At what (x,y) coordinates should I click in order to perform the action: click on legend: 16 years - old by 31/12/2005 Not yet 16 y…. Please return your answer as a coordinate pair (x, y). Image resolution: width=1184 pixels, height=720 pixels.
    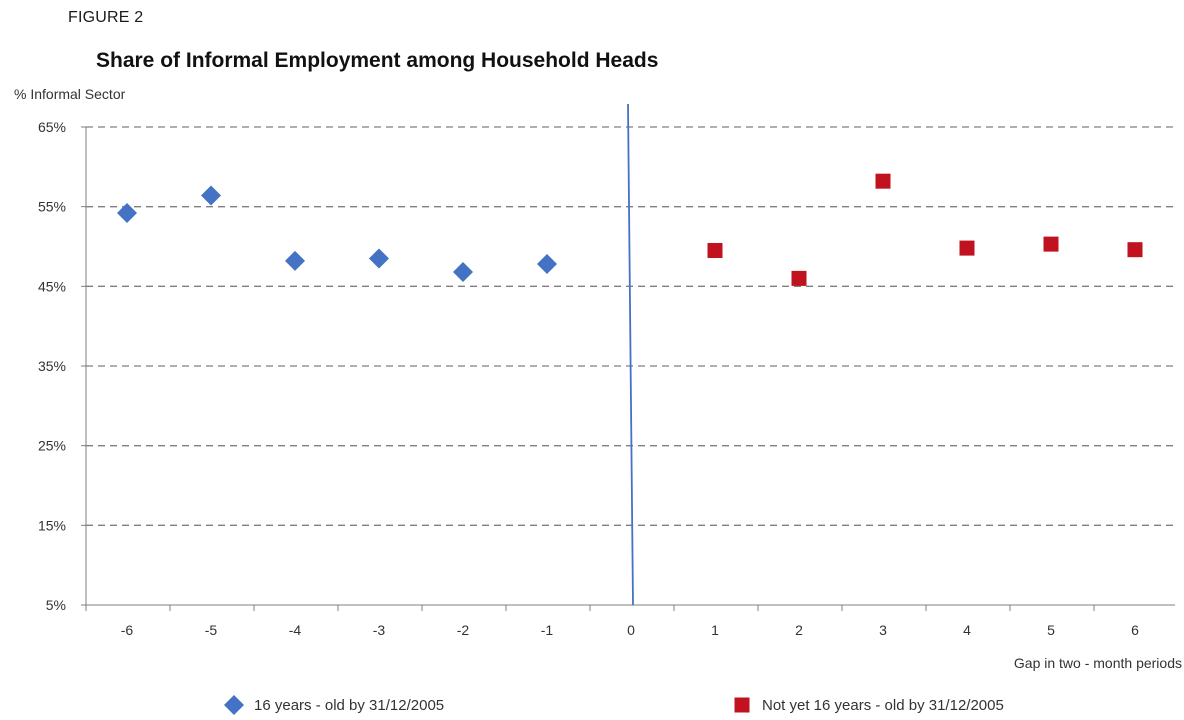
    Looking at the image, I should click on (614, 705).